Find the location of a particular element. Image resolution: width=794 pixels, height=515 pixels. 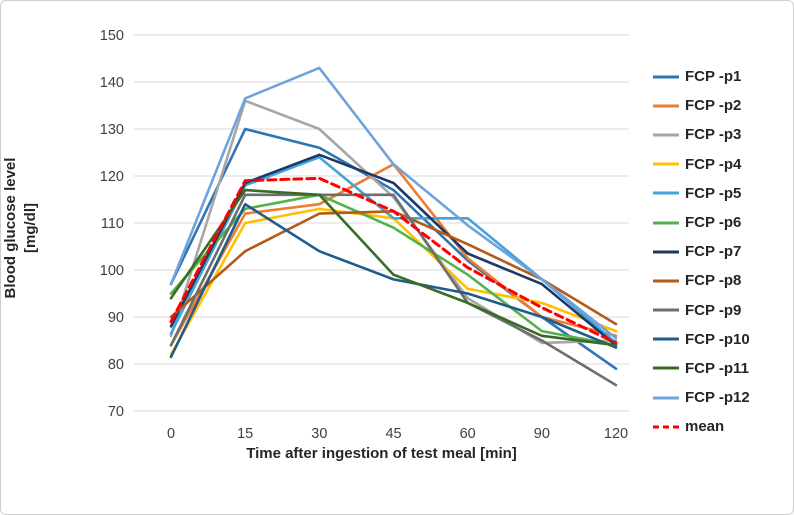

y-tick-label: 120 is located at coordinates (112, 177).